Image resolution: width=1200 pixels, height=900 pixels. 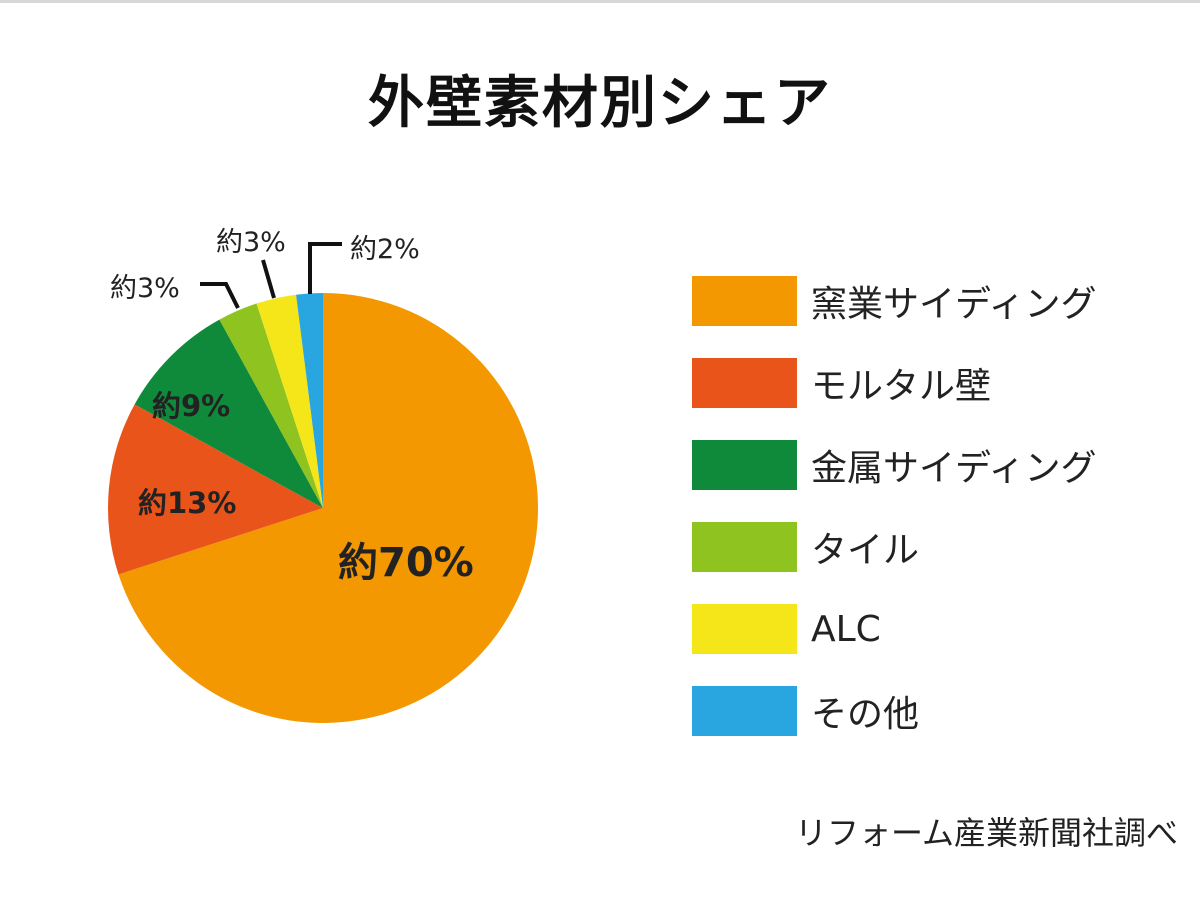 I want to click on legend-item: ALC, so click(x=894, y=629).